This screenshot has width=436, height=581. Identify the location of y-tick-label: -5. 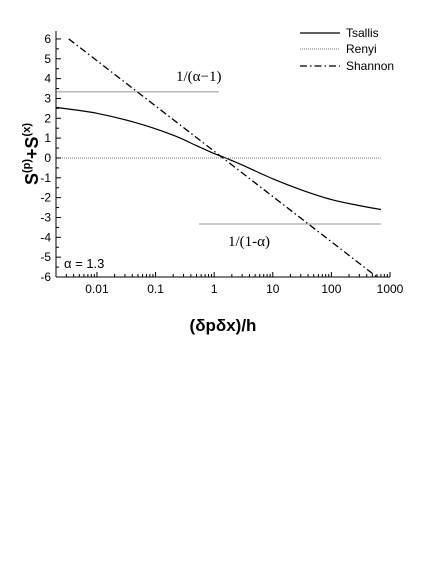
(45, 257).